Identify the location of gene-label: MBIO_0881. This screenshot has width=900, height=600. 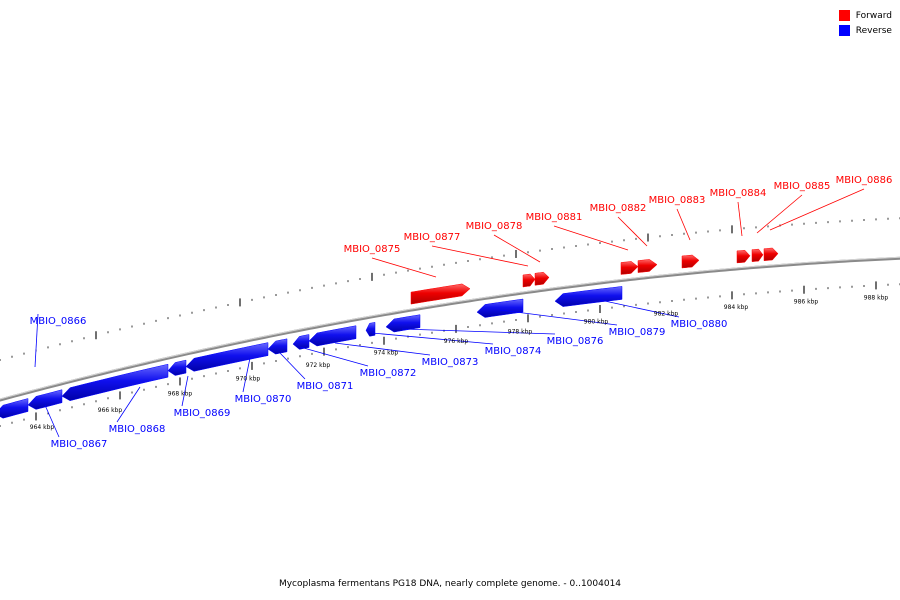
(554, 217).